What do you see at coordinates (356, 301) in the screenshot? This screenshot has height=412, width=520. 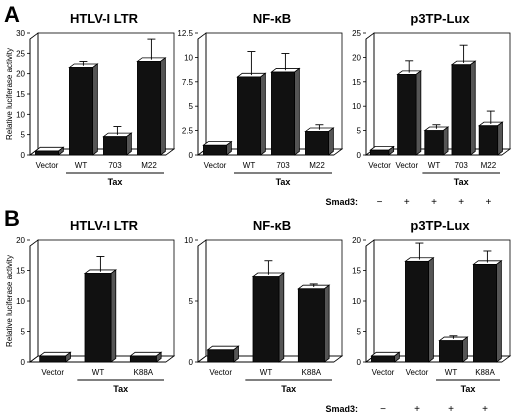 I see `y-tick-label: 10` at bounding box center [356, 301].